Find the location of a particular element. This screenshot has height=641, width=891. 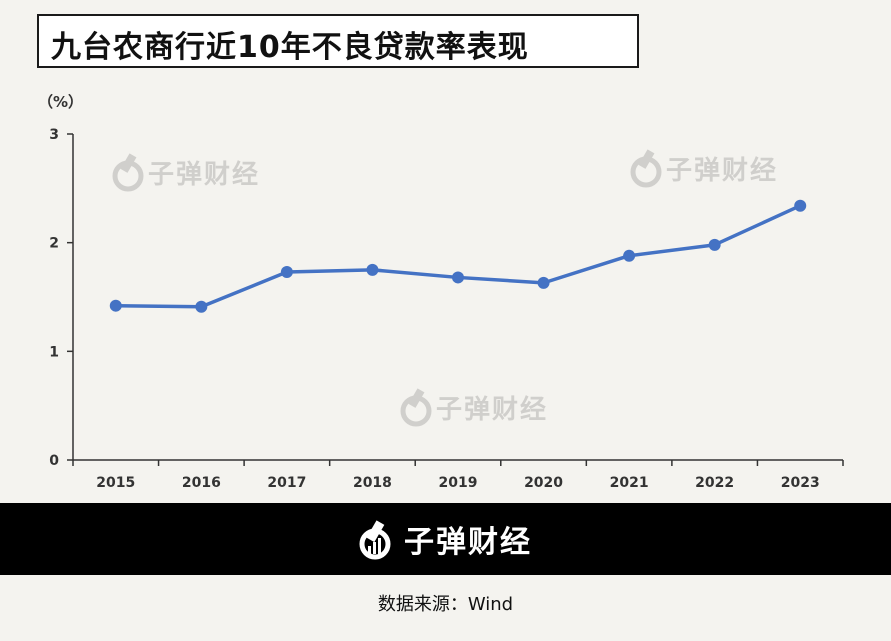

x-tick-label: 2023 is located at coordinates (800, 483).